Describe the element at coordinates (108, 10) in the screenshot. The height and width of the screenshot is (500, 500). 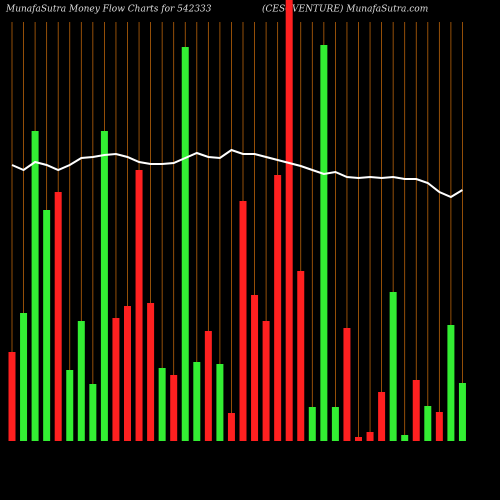
I see `chart-title: MunafaSutra Money Flow Charts for 542333` at that location.